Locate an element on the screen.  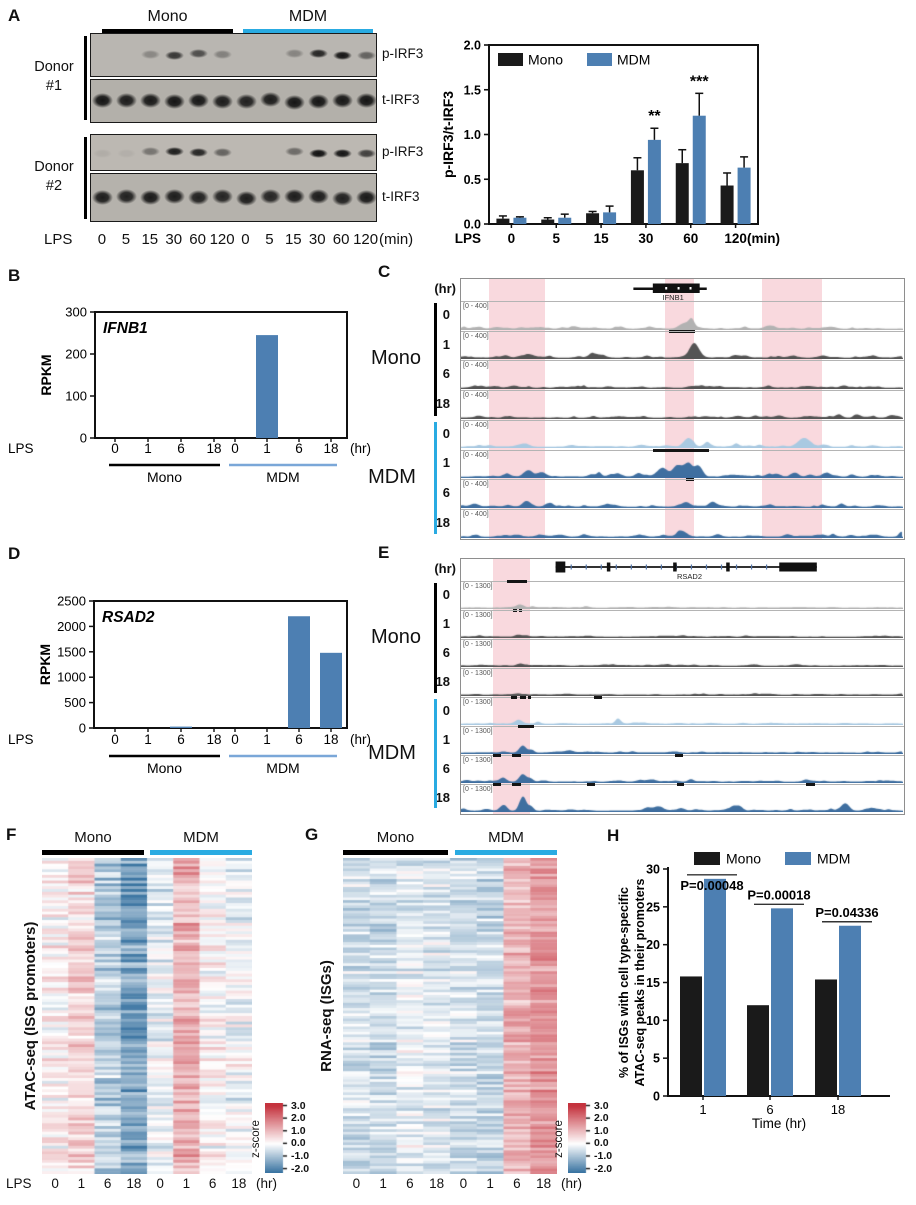
blot-timepoint: 30 is located at coordinates (317, 239).